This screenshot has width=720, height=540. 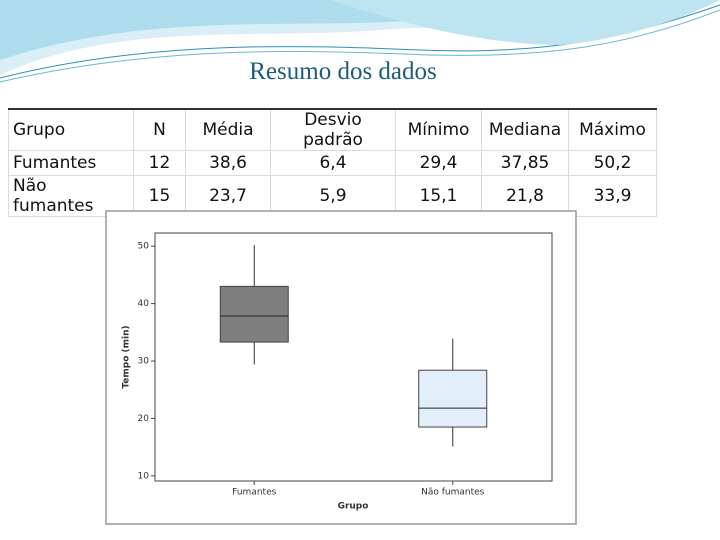 What do you see at coordinates (612, 129) in the screenshot?
I see `table-cell: Máximo` at bounding box center [612, 129].